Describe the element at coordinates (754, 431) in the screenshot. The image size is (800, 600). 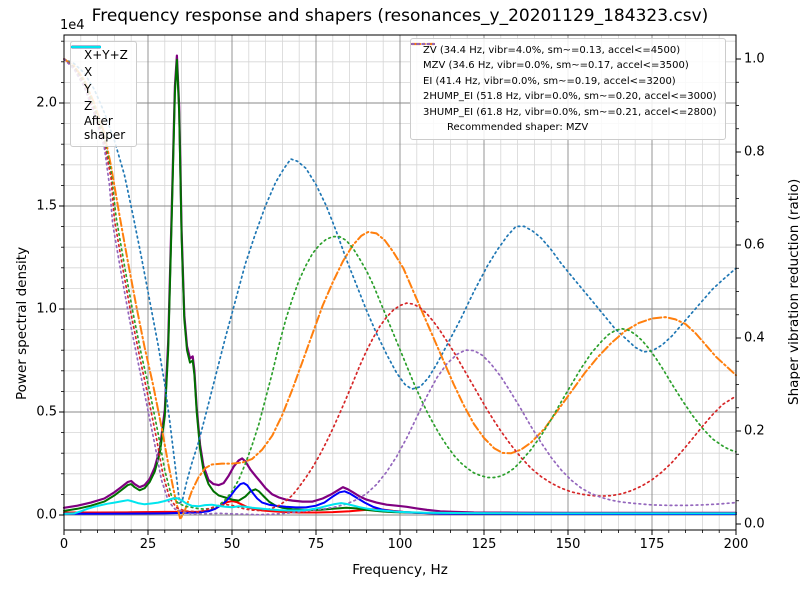
I see `y-right-tick-label: 0.2` at that location.